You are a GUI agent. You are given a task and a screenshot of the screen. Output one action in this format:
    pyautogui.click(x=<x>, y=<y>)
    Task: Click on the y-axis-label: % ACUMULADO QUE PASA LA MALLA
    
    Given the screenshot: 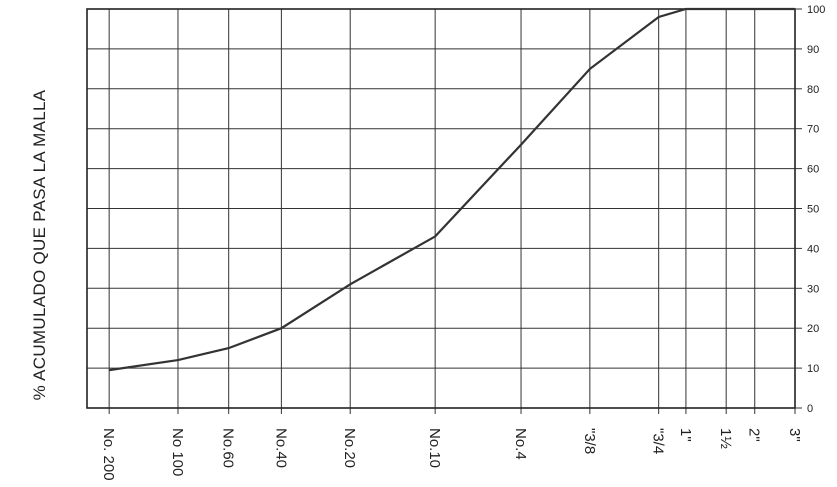 What is the action you would take?
    pyautogui.click(x=39, y=244)
    